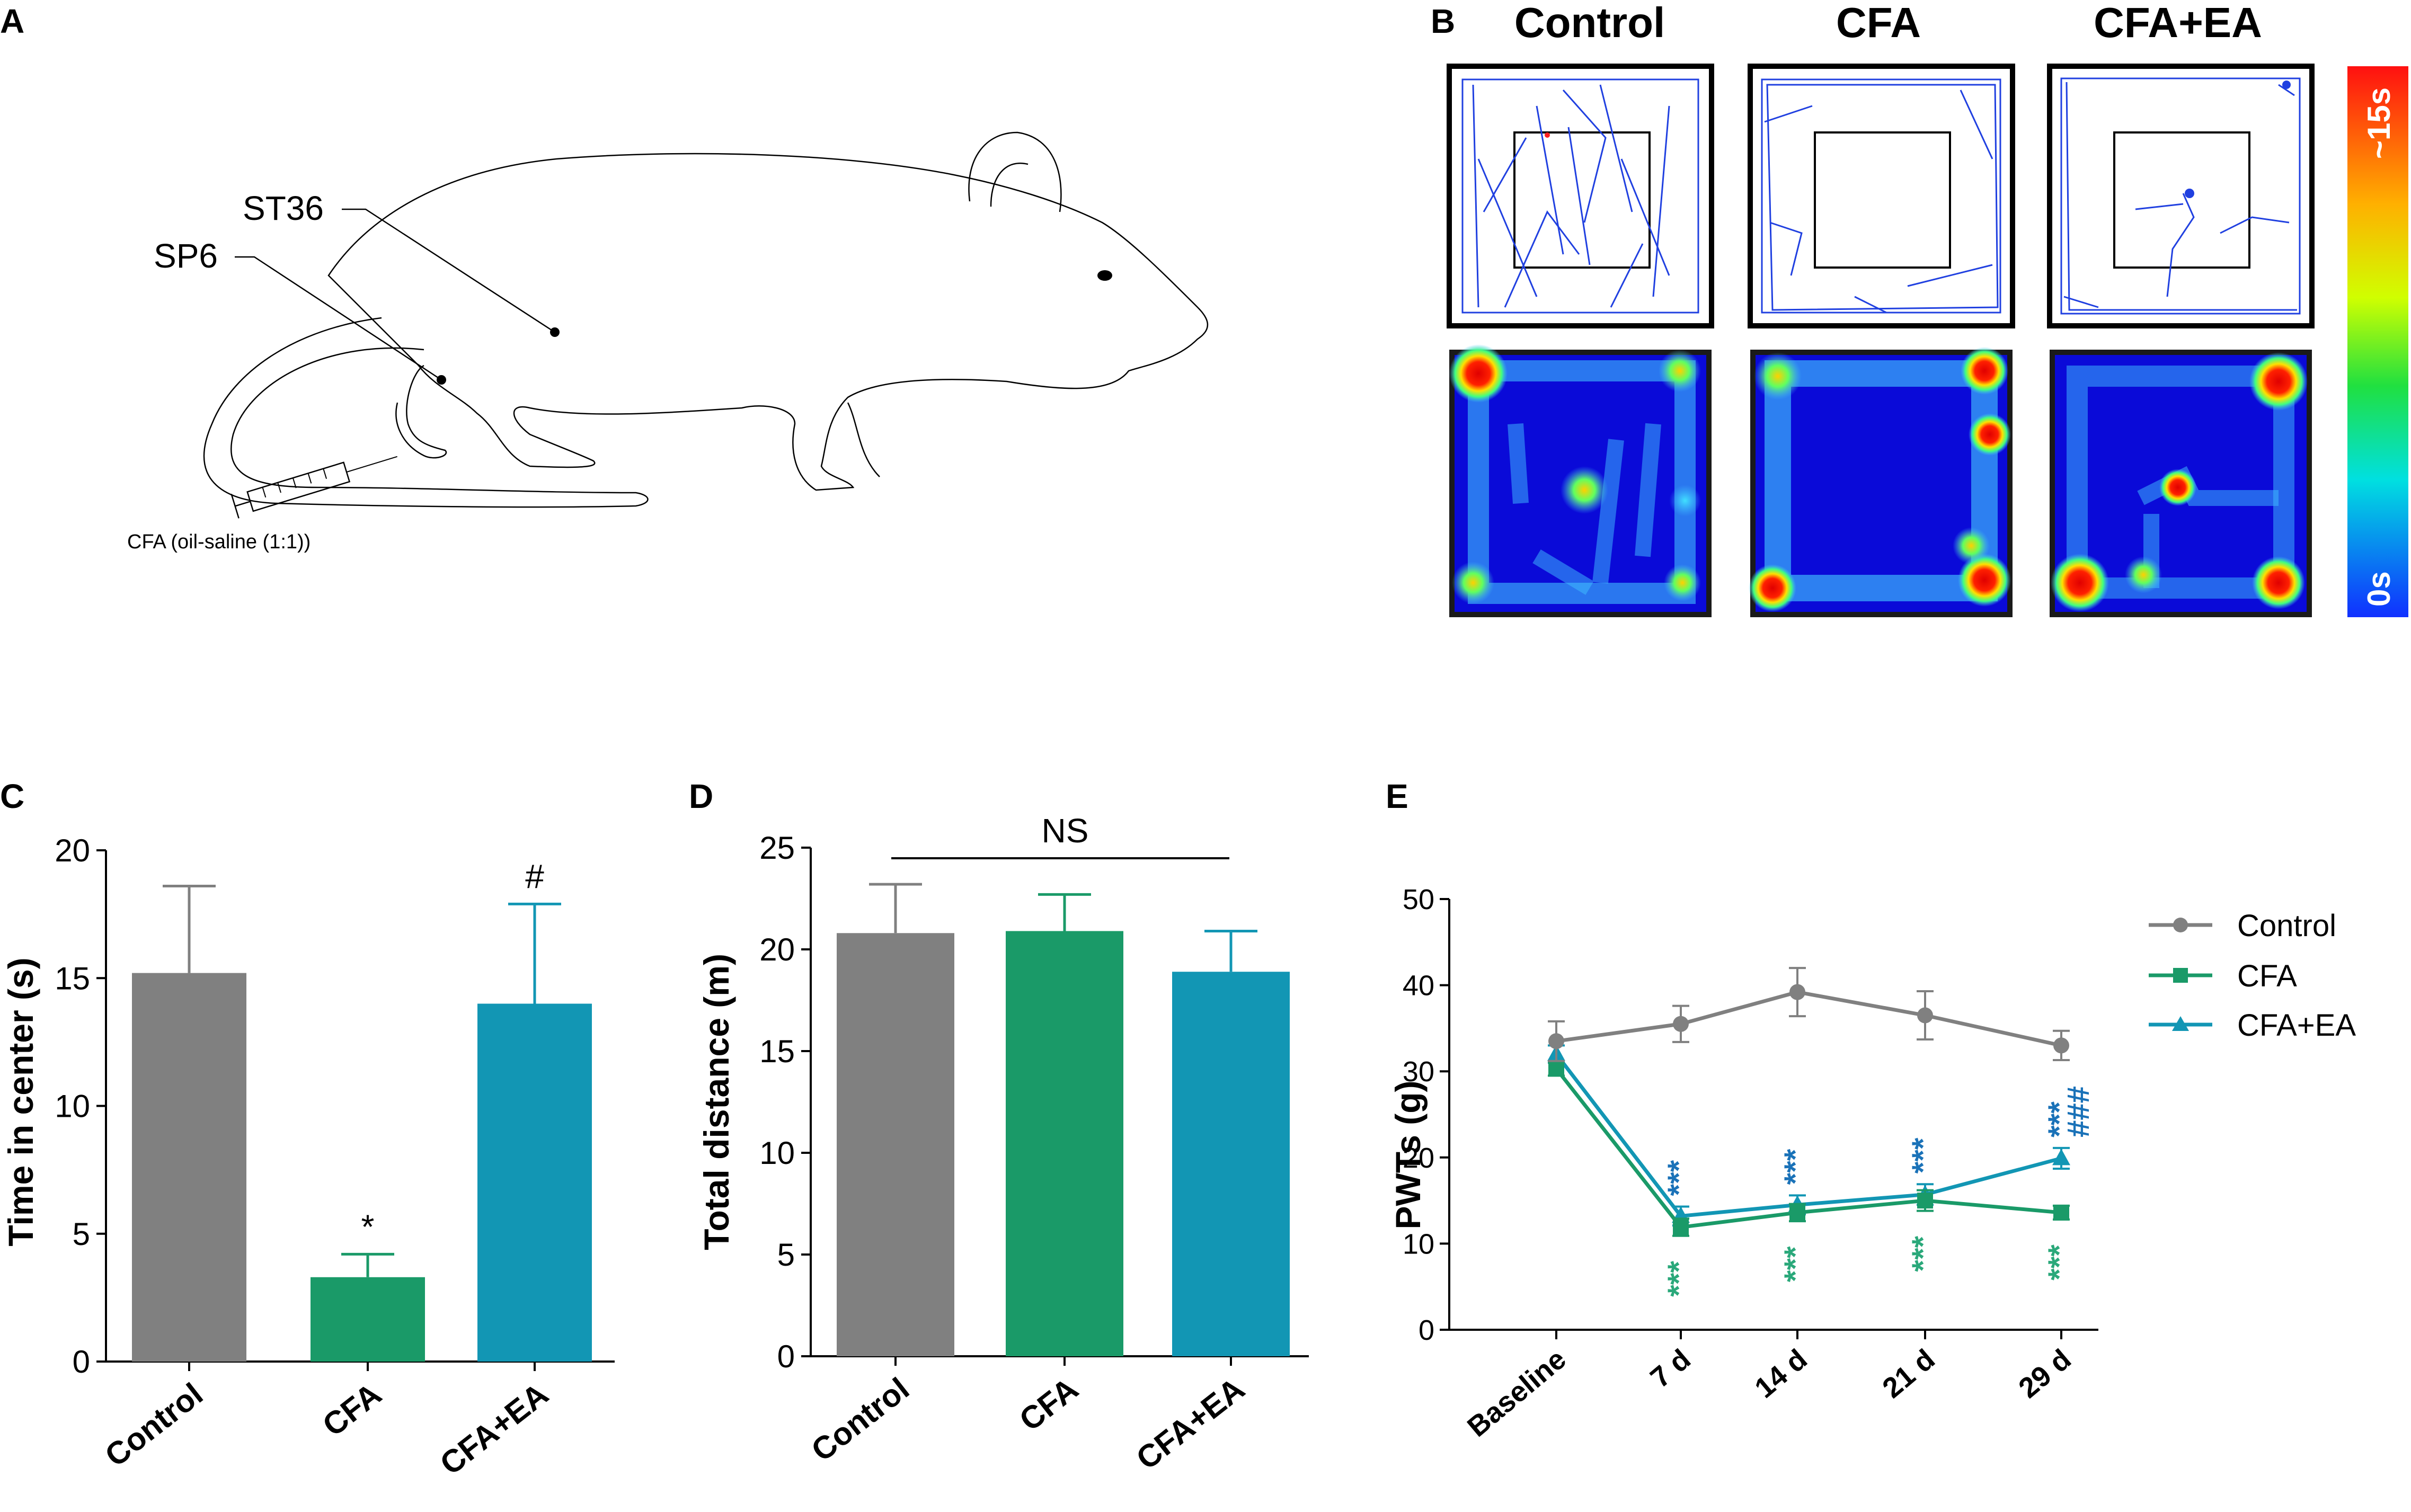 The image size is (2411, 1512). What do you see at coordinates (494, 1429) in the screenshot?
I see `c-x-tick-label: CFA+EA` at bounding box center [494, 1429].